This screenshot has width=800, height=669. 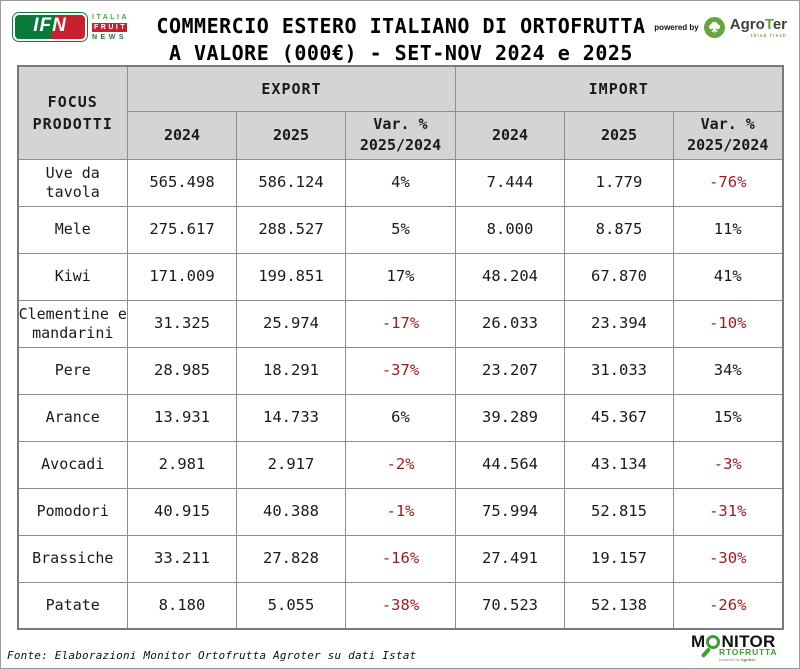 I want to click on export-2025-cell: 27.828, so click(x=291, y=558).